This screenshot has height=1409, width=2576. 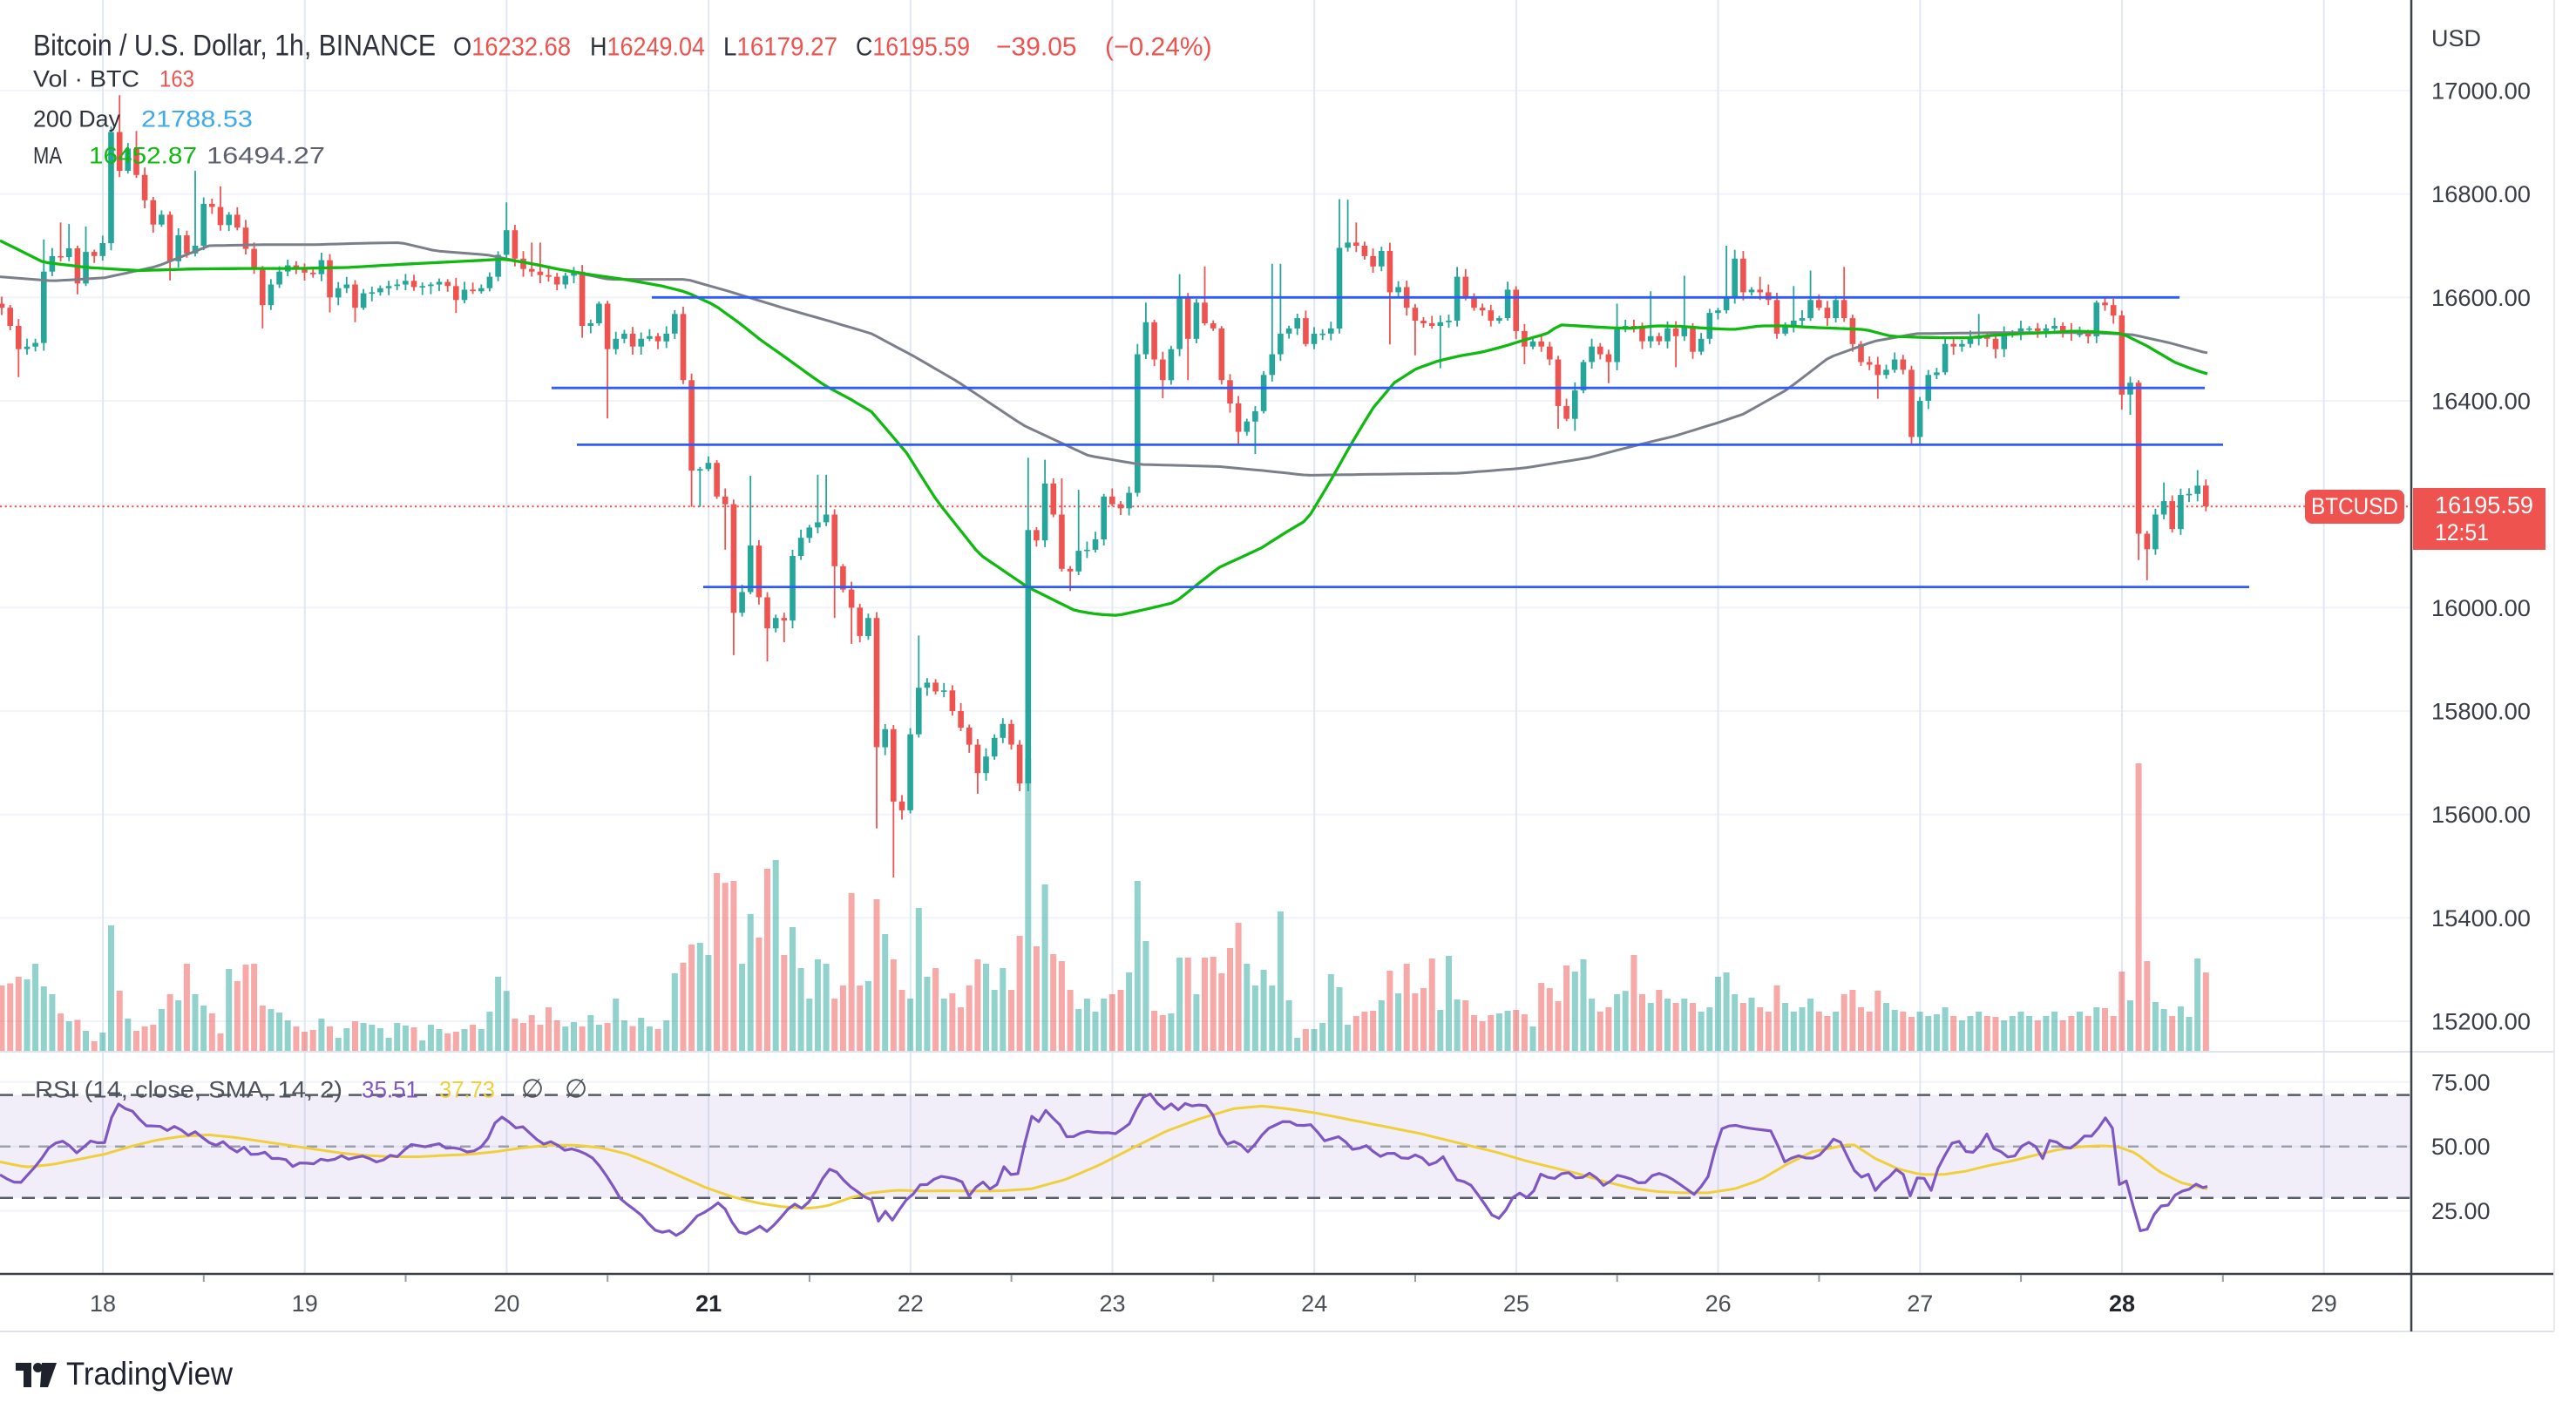 What do you see at coordinates (48, 156) in the screenshot?
I see `svg-text: MA` at bounding box center [48, 156].